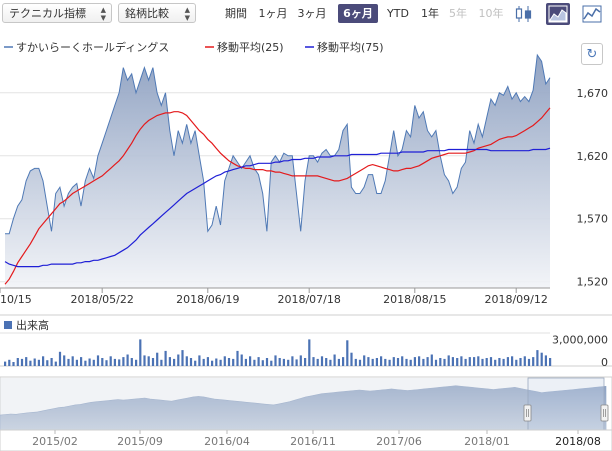  Describe the element at coordinates (593, 188) in the screenshot. I see `price-y-axis: 1,520 1,570 1,620 1,670` at that location.